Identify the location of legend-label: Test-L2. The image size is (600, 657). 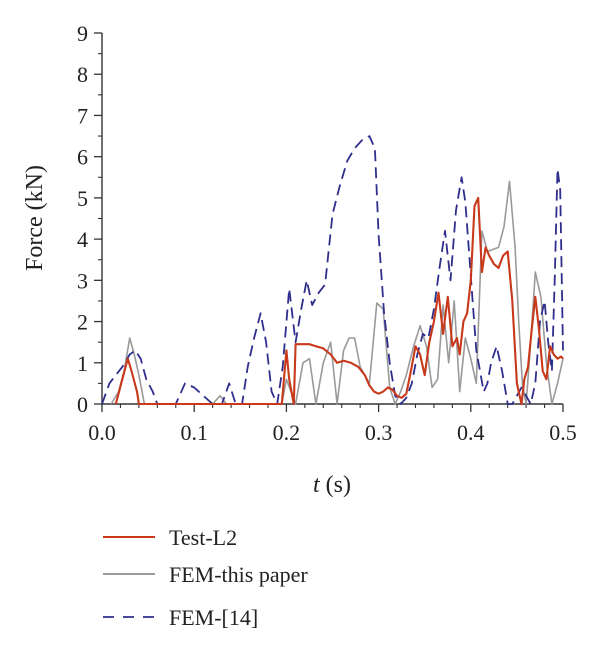
(203, 537).